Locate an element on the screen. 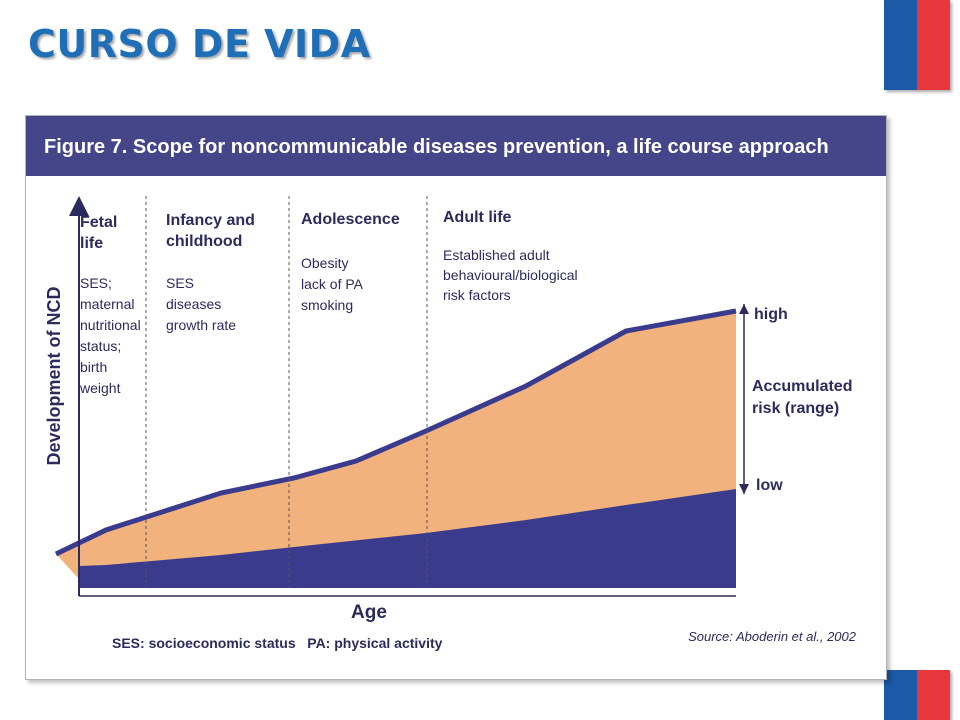  stage-factor: lack of PA is located at coordinates (332, 284).